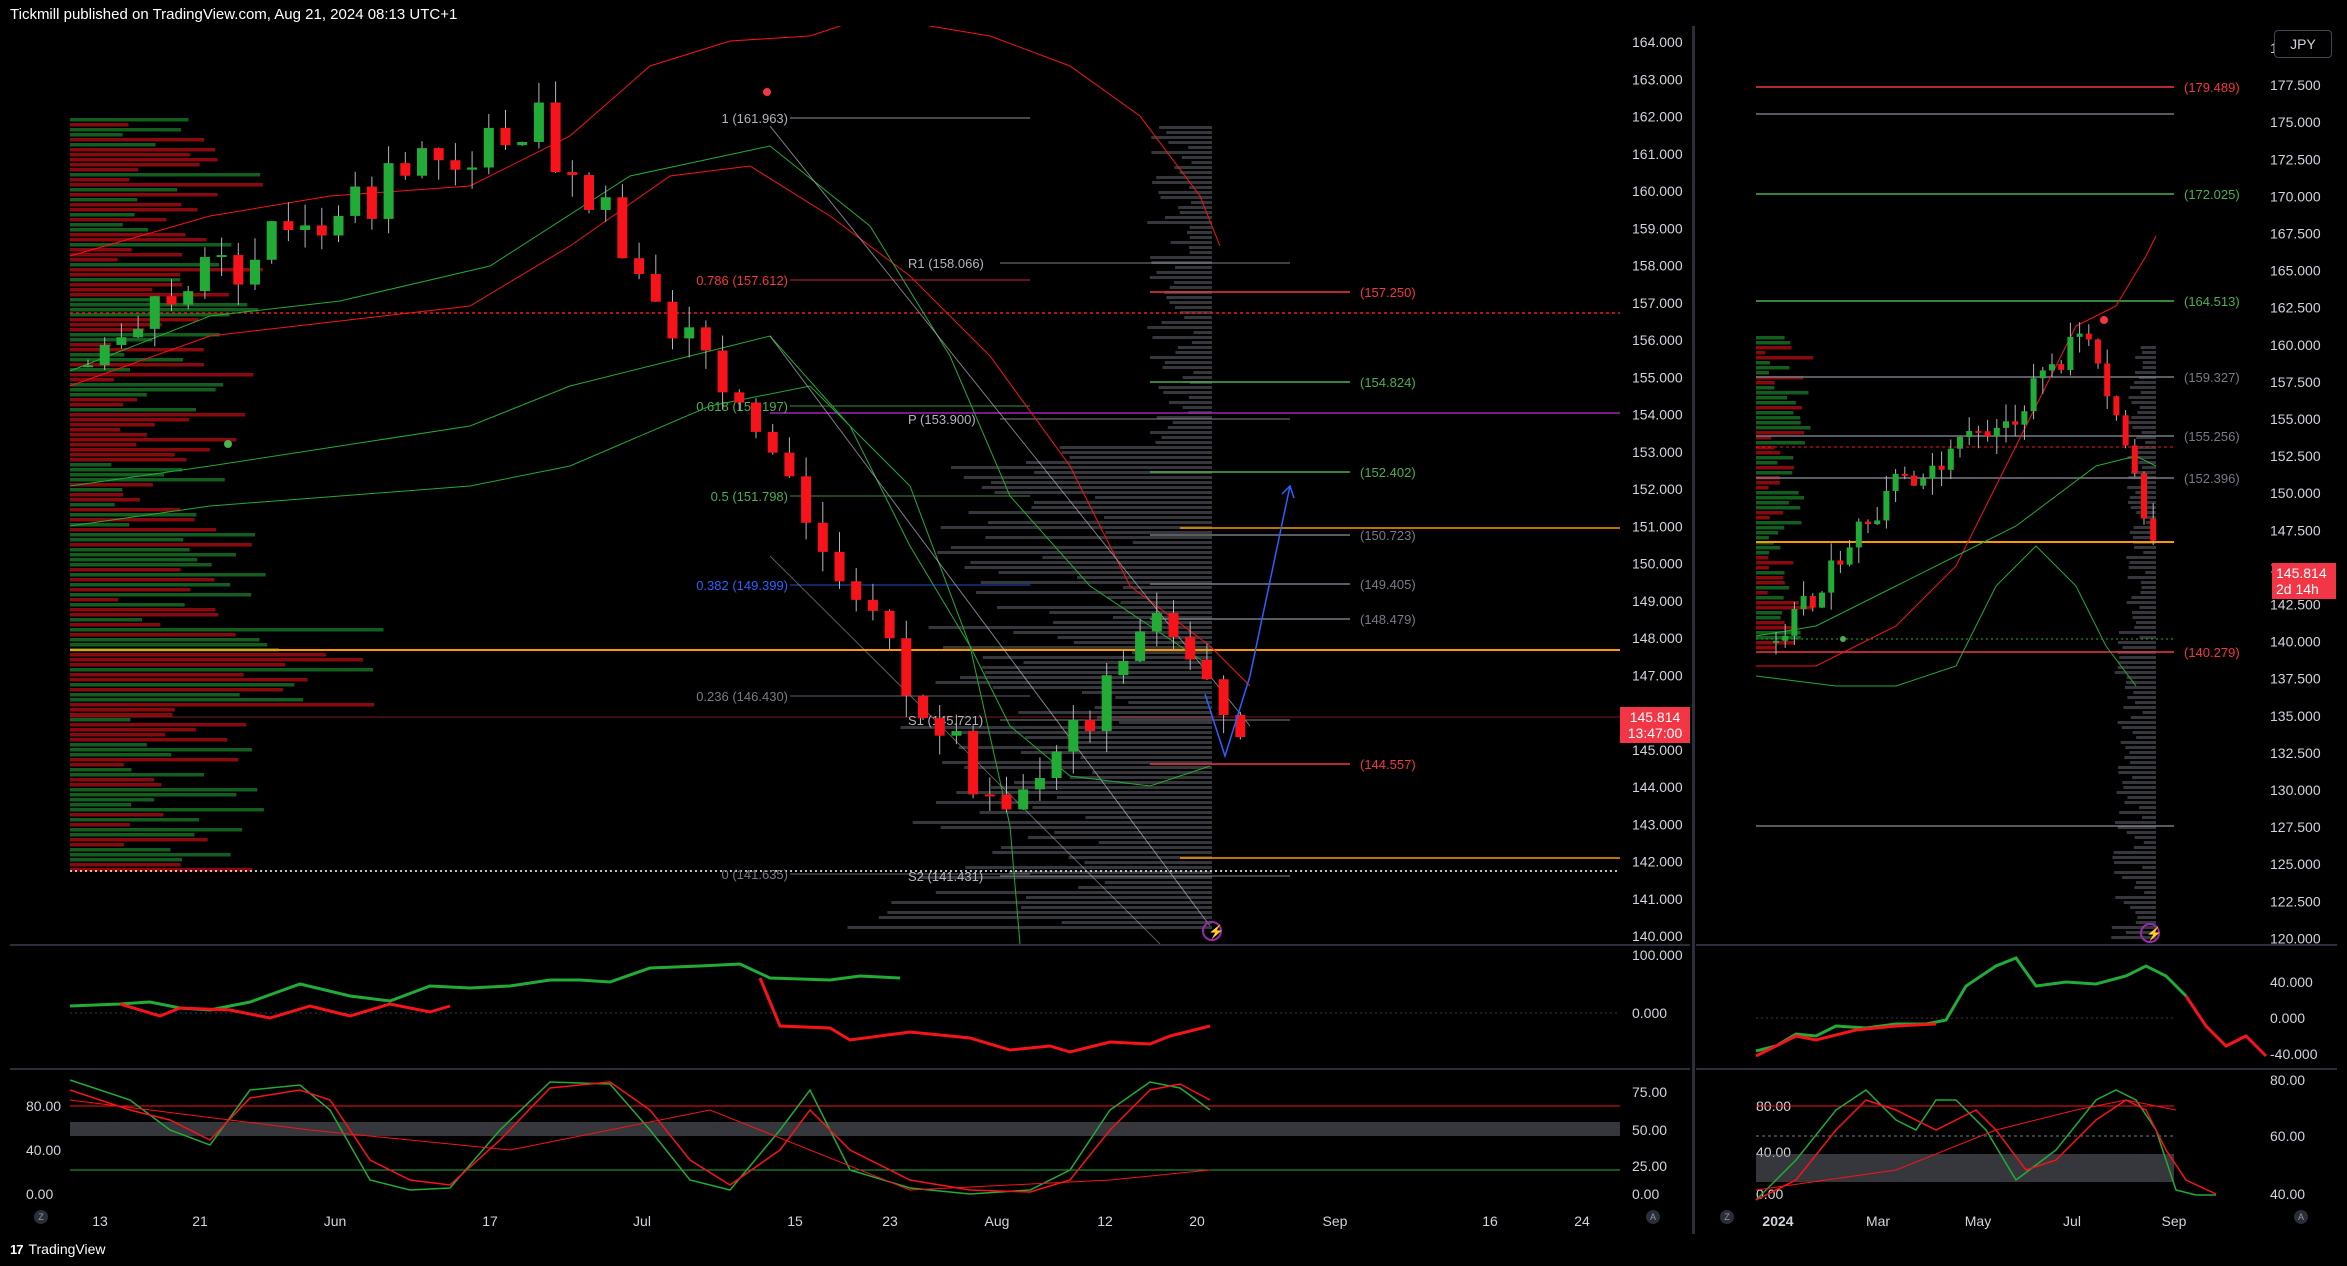 Image resolution: width=2347 pixels, height=1266 pixels. What do you see at coordinates (2295, 753) in the screenshot?
I see `price-axis-tick: 132.500` at bounding box center [2295, 753].